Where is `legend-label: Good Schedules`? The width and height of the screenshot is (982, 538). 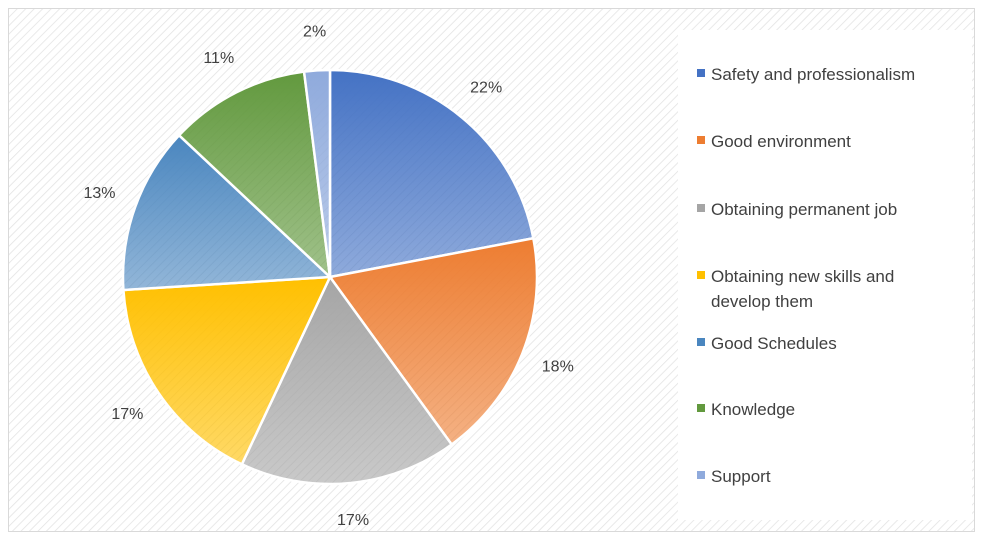 legend-label: Good Schedules is located at coordinates (774, 343).